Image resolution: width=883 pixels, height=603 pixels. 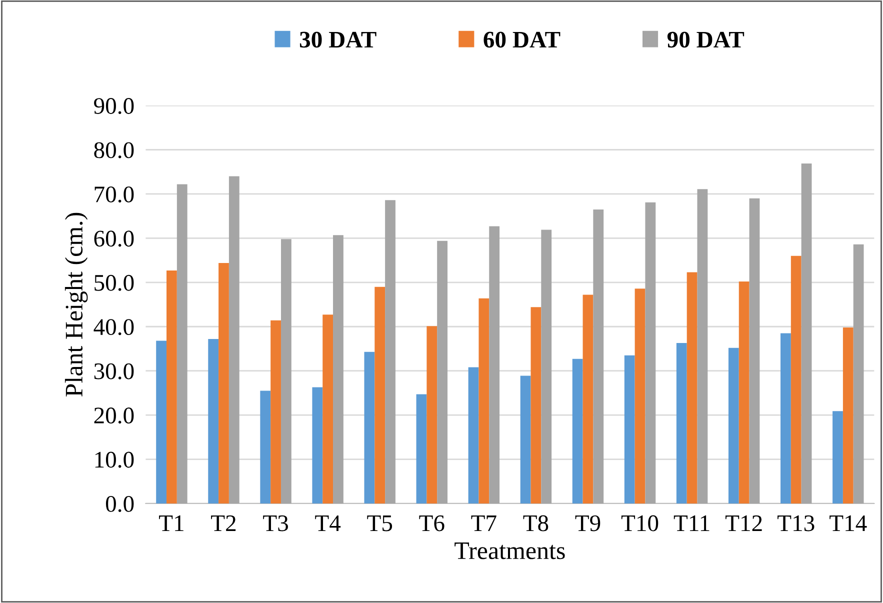 What do you see at coordinates (114, 416) in the screenshot?
I see `y-tick-label: 20.0` at bounding box center [114, 416].